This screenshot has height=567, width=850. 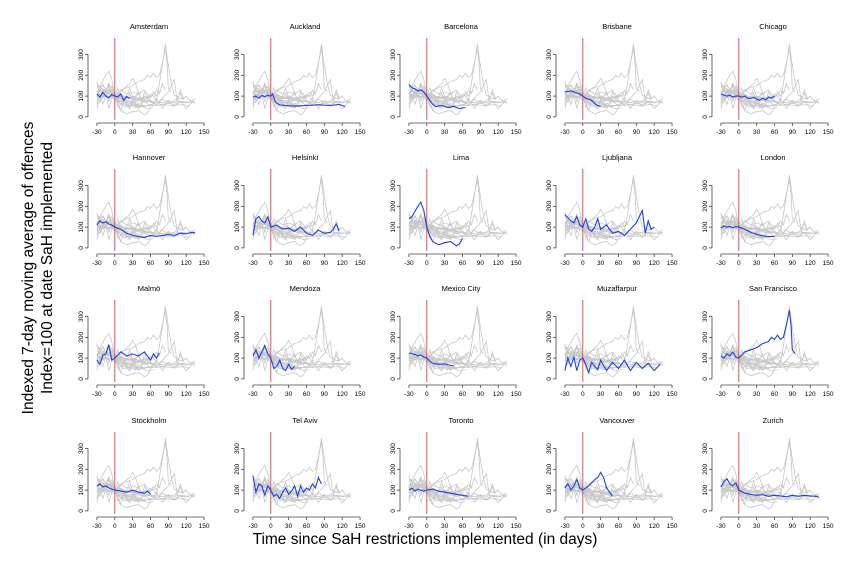 What do you see at coordinates (772, 157) in the screenshot?
I see `panel-title: London` at bounding box center [772, 157].